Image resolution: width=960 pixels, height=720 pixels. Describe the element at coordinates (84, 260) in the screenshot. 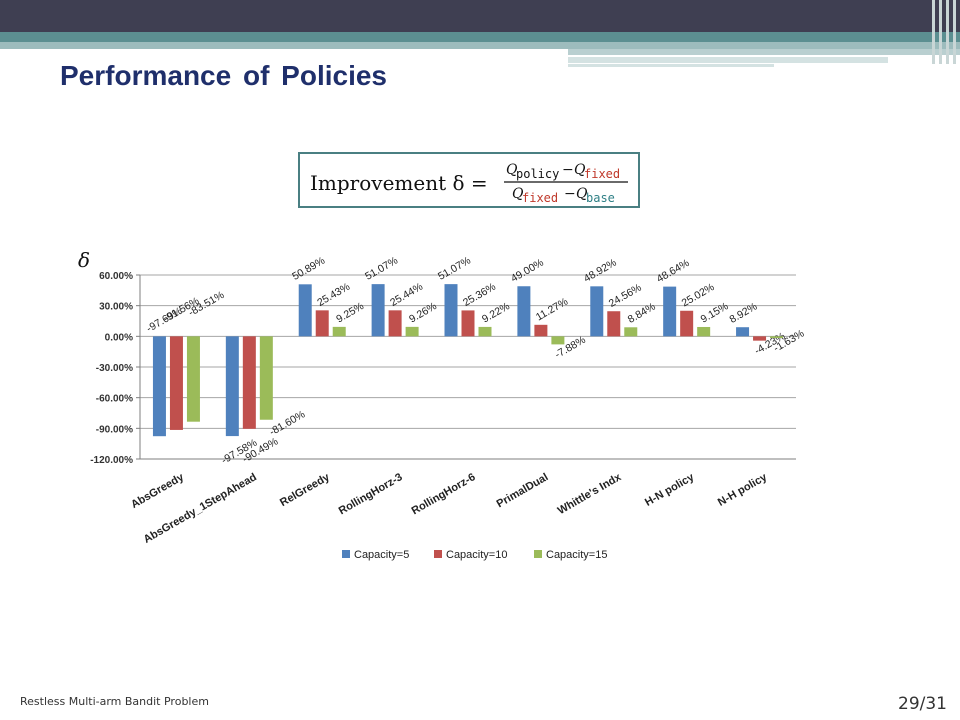

I see `y-axis-symbol: δ` at that location.